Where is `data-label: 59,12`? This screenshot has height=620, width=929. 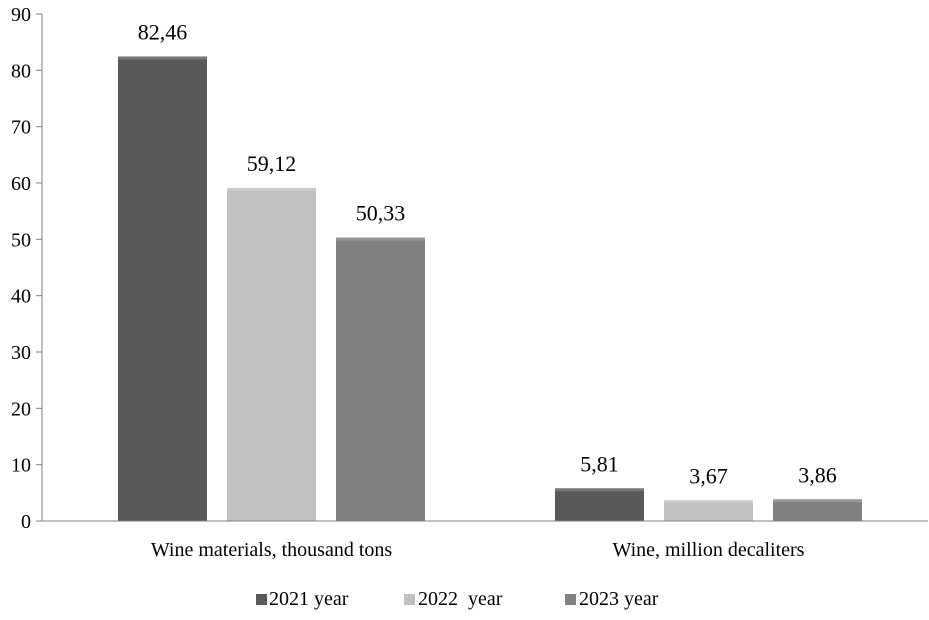
data-label: 59,12 is located at coordinates (272, 163).